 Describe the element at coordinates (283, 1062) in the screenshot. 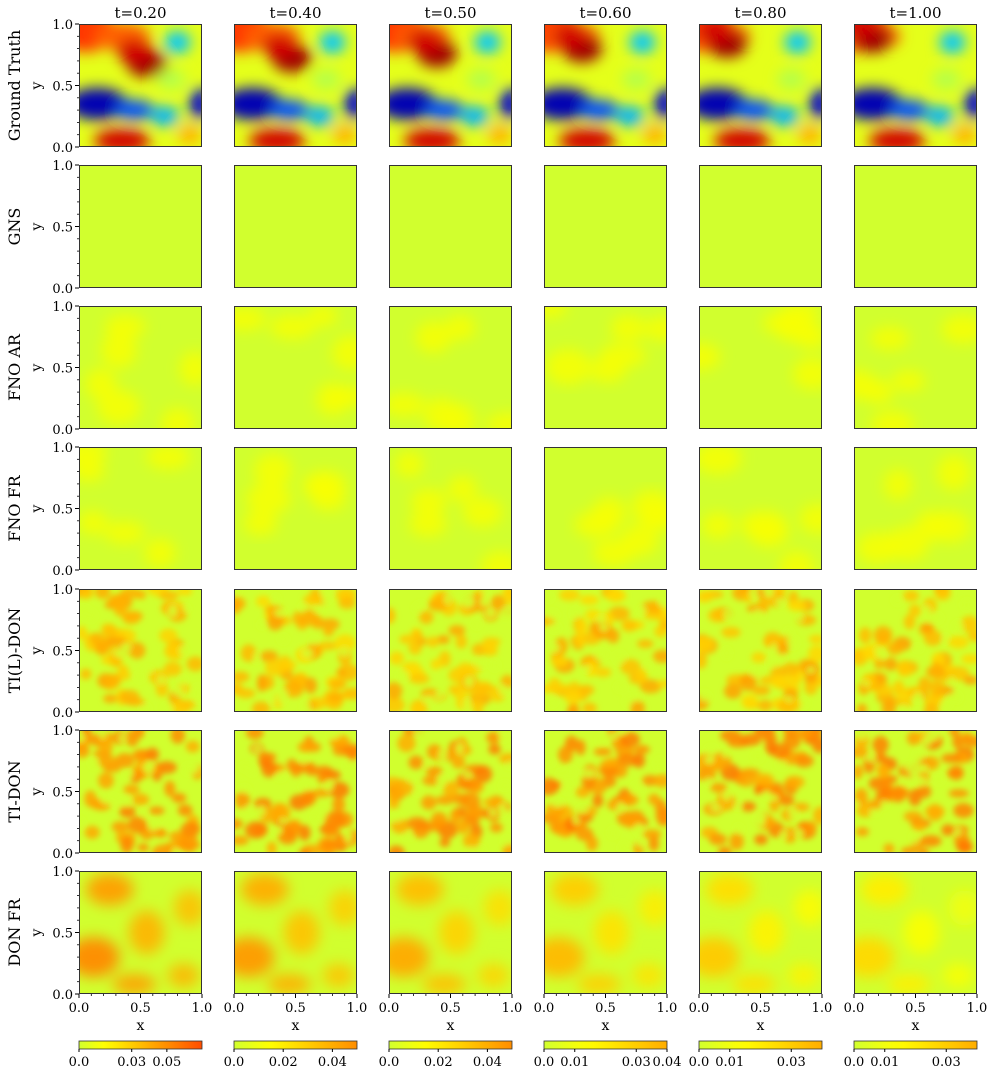

I see `colorbar-tick-label: 0.02` at that location.